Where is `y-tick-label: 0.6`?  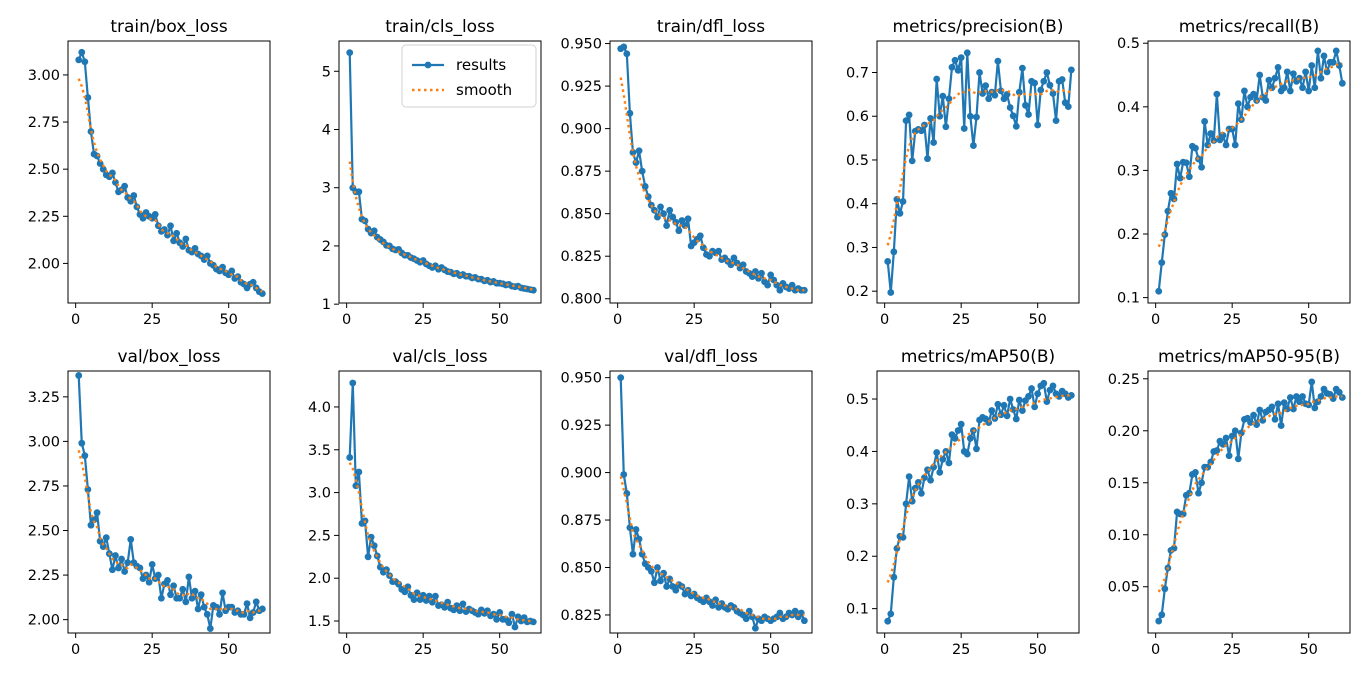 y-tick-label: 0.6 is located at coordinates (857, 117).